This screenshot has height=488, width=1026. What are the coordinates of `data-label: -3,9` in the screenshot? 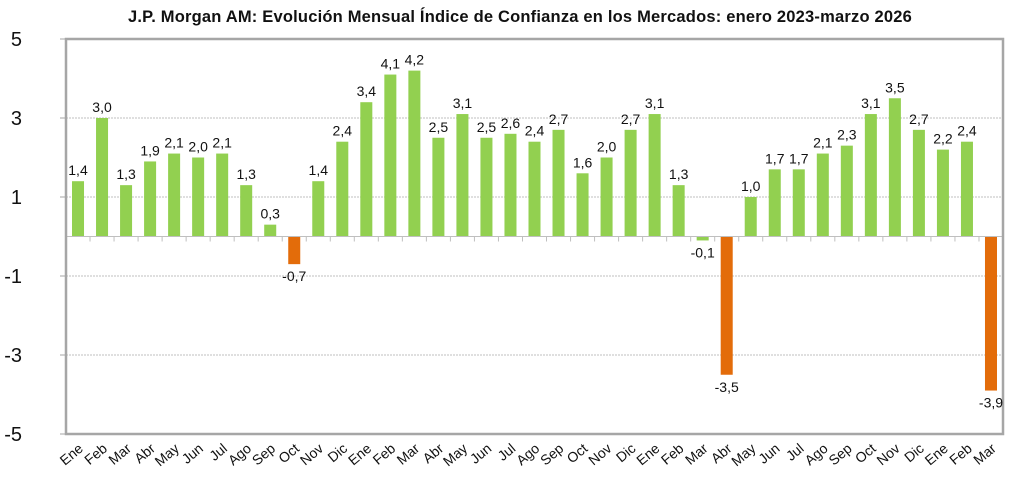 It's located at (991, 403).